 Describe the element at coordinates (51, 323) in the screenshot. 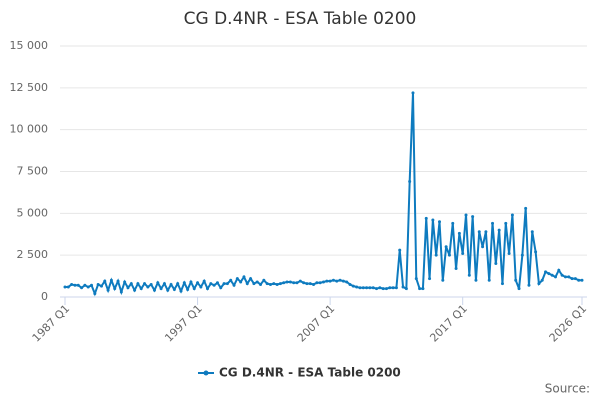

I see `x-tick-label: 1987 Q1` at that location.